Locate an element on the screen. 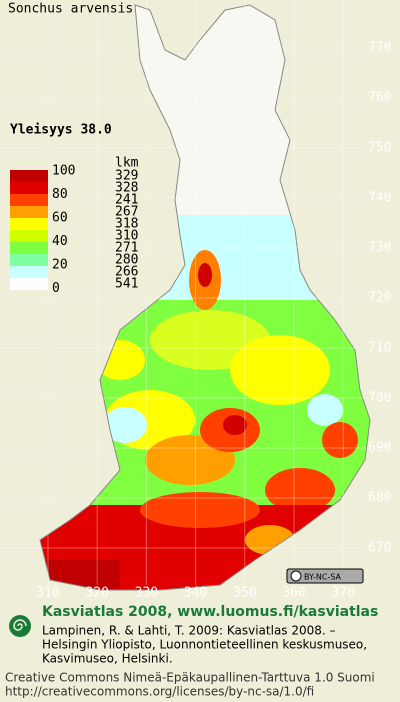 Image resolution: width=400 pixels, height=702 pixels. legend-count: 241 is located at coordinates (126, 200).